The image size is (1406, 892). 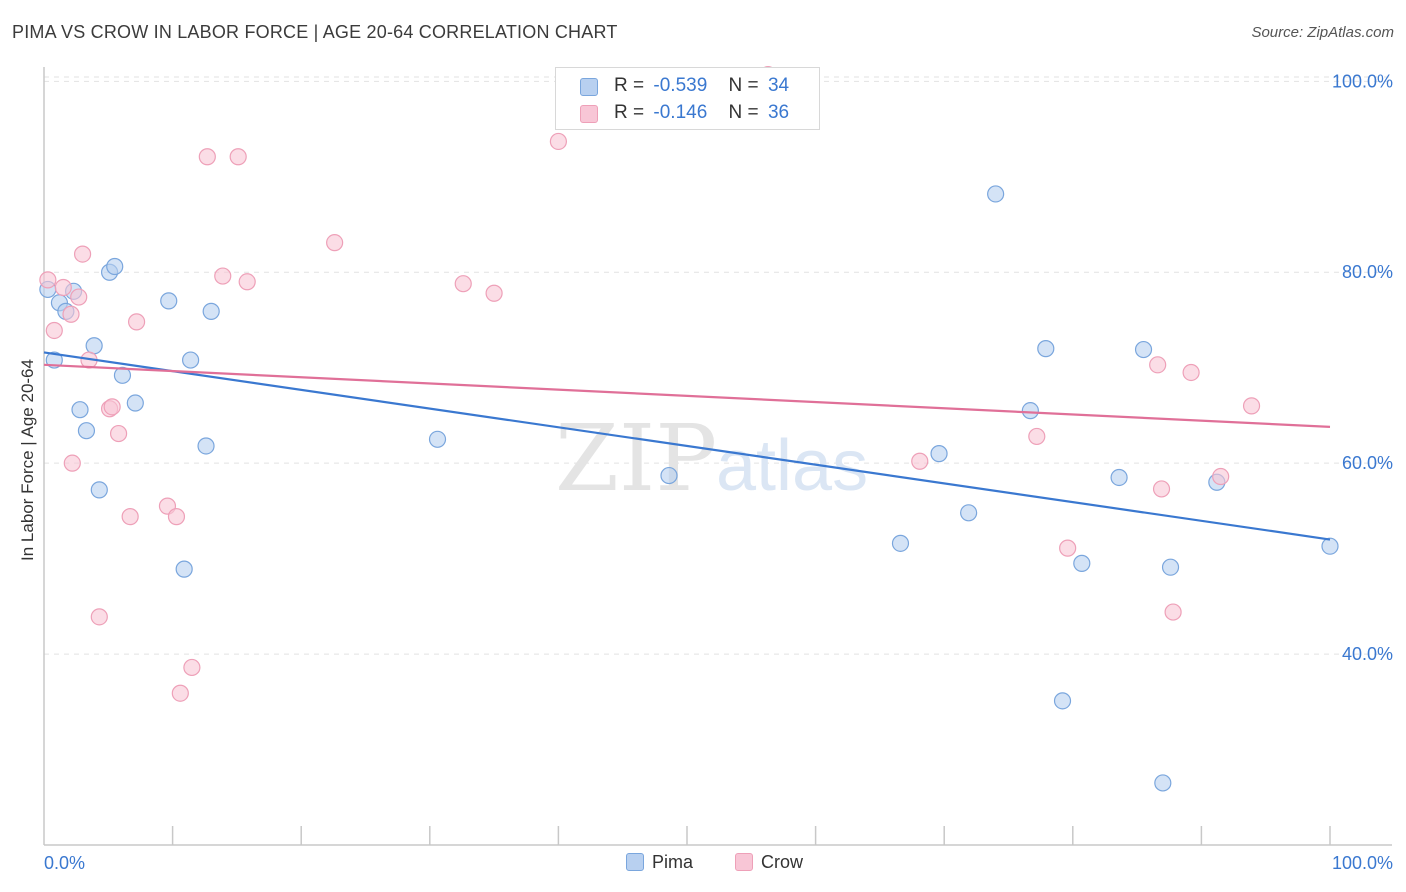 I want to click on crow-trend-line, so click(x=687, y=395).